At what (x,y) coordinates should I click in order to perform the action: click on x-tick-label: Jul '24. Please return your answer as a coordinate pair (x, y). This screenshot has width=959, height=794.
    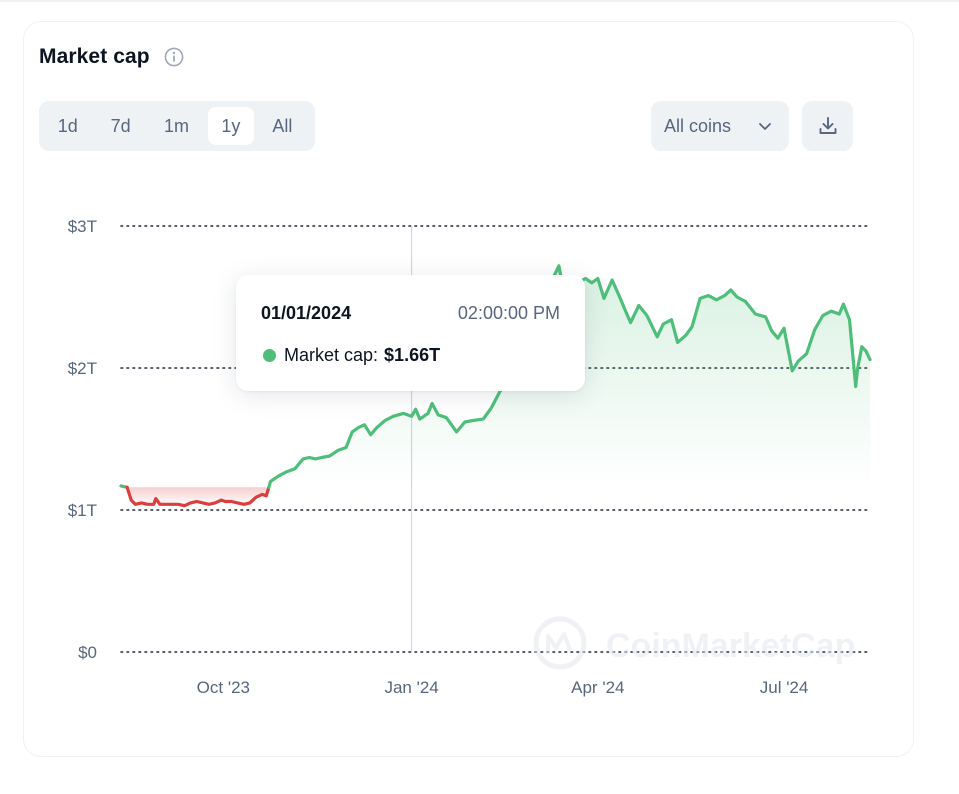
    Looking at the image, I should click on (784, 687).